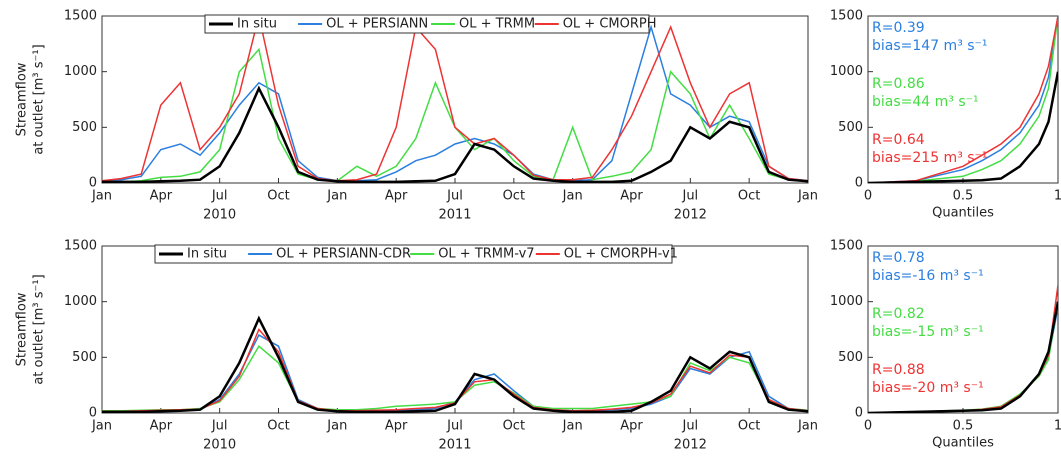 This screenshot has width=1061, height=456. What do you see at coordinates (930, 158) in the screenshot?
I see `annotation: bias=215 m³ s⁻¹` at bounding box center [930, 158].